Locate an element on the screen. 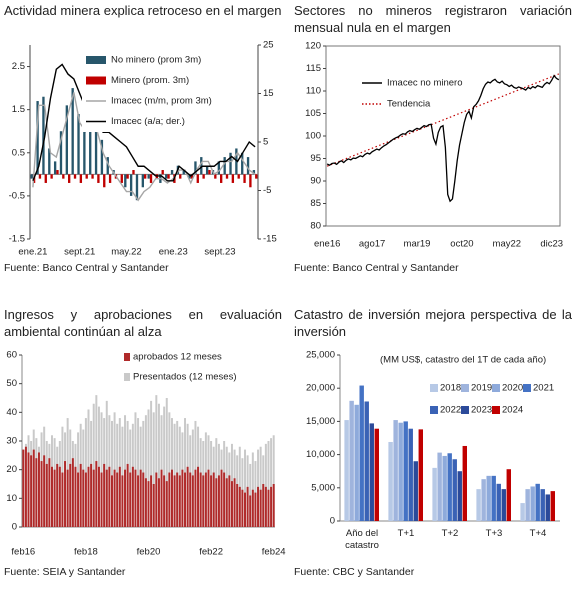 Image resolution: width=577 pixels, height=609 pixels. y-tick-label: 25,000 is located at coordinates (320, 355).